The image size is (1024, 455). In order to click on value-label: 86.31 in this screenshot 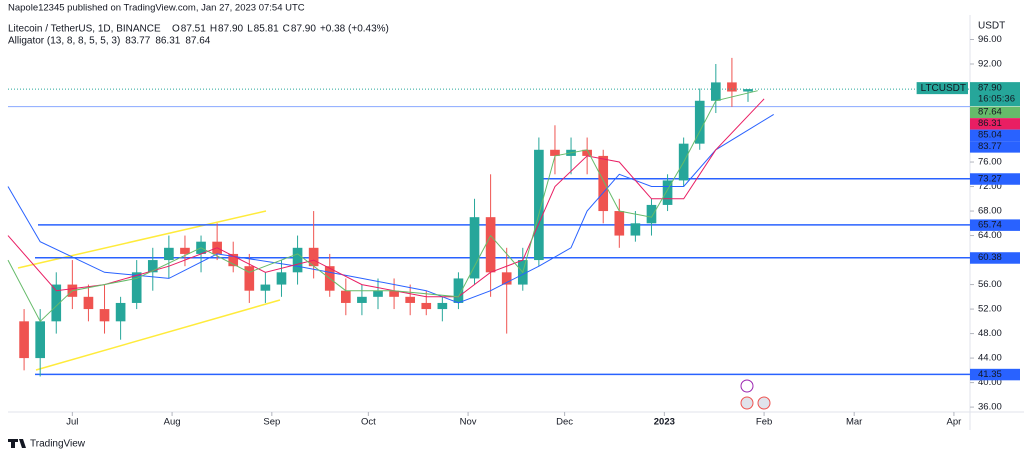, I will do `click(990, 123)`.